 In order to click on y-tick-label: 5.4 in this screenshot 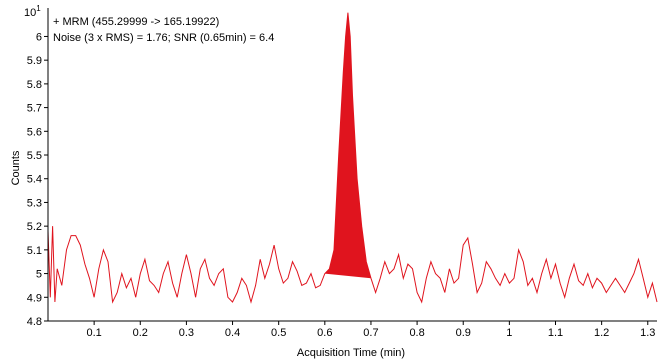, I will do `click(34, 180)`.